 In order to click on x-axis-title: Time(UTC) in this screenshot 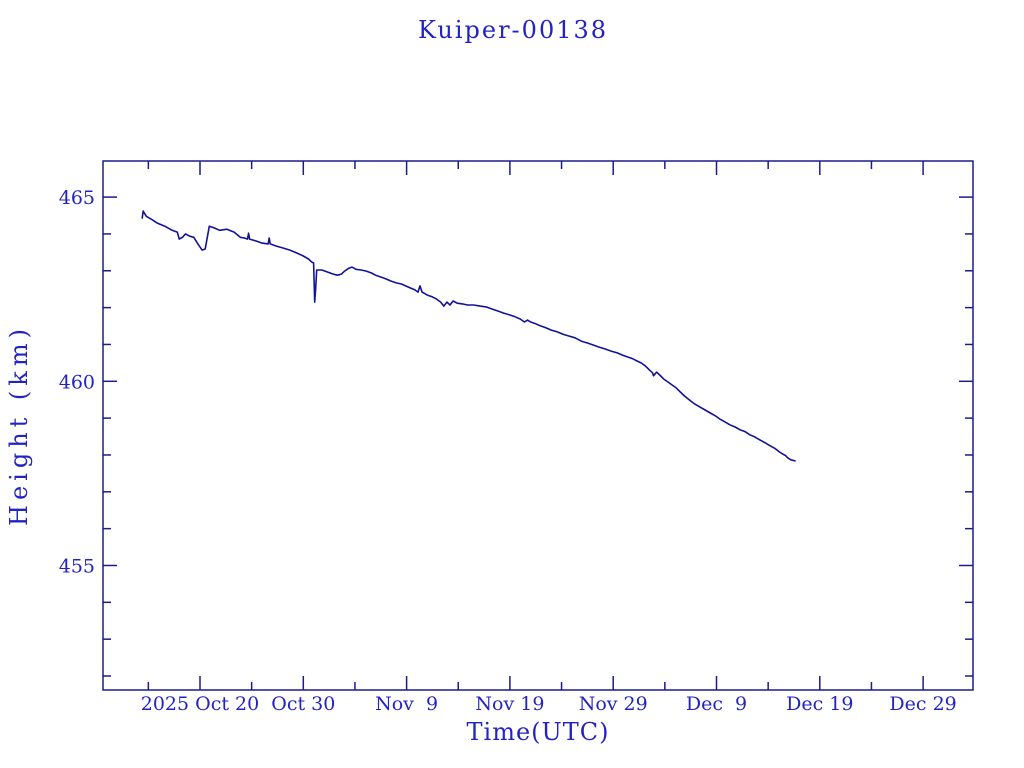, I will do `click(538, 732)`.